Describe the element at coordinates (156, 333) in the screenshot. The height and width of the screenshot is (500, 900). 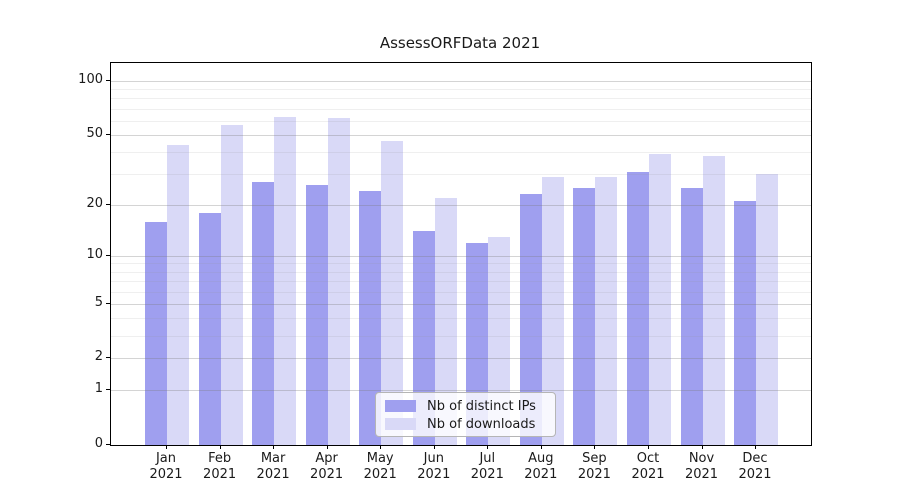
I see `bar-distinct-ips-jan` at that location.